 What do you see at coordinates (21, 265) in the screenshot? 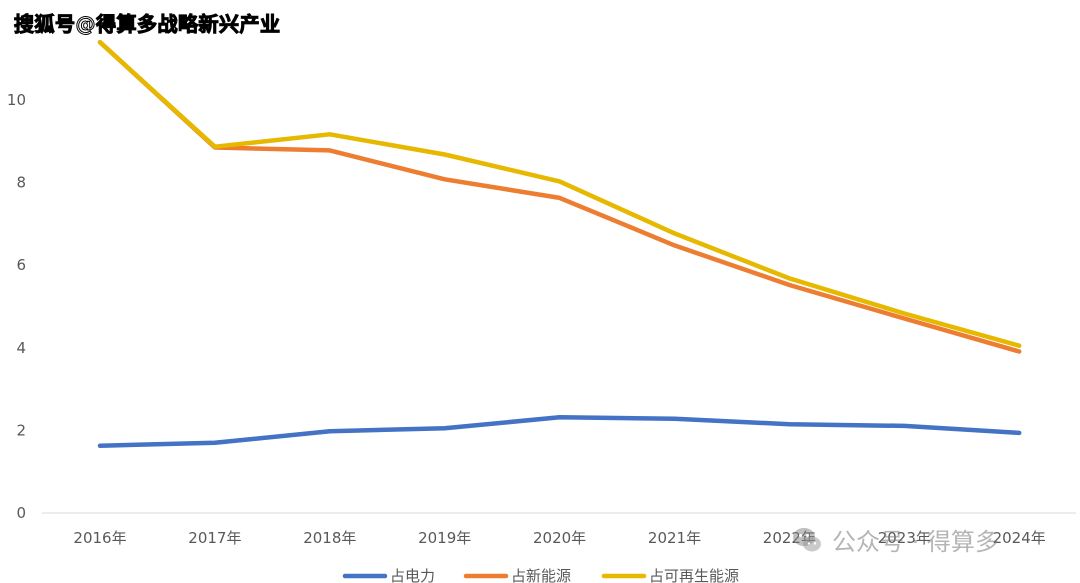
I see `y-tick-label: 6` at bounding box center [21, 265].